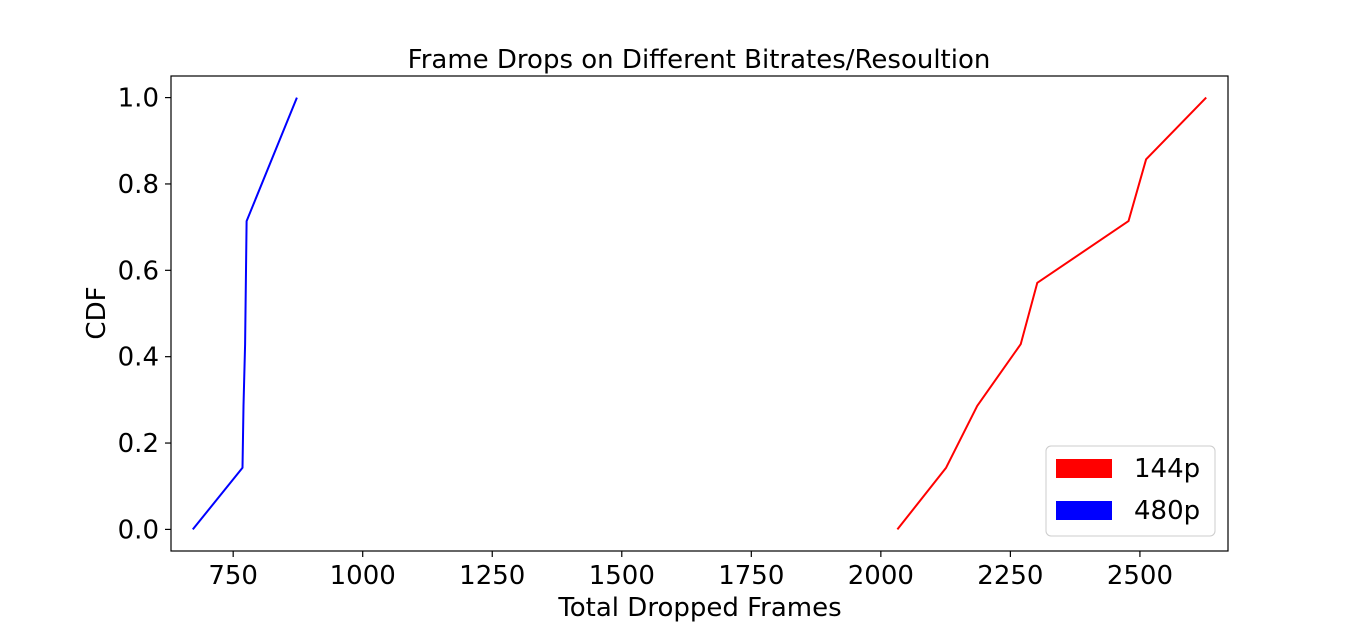 The height and width of the screenshot is (637, 1366). I want to click on x-tick-label: 1500, so click(622, 576).